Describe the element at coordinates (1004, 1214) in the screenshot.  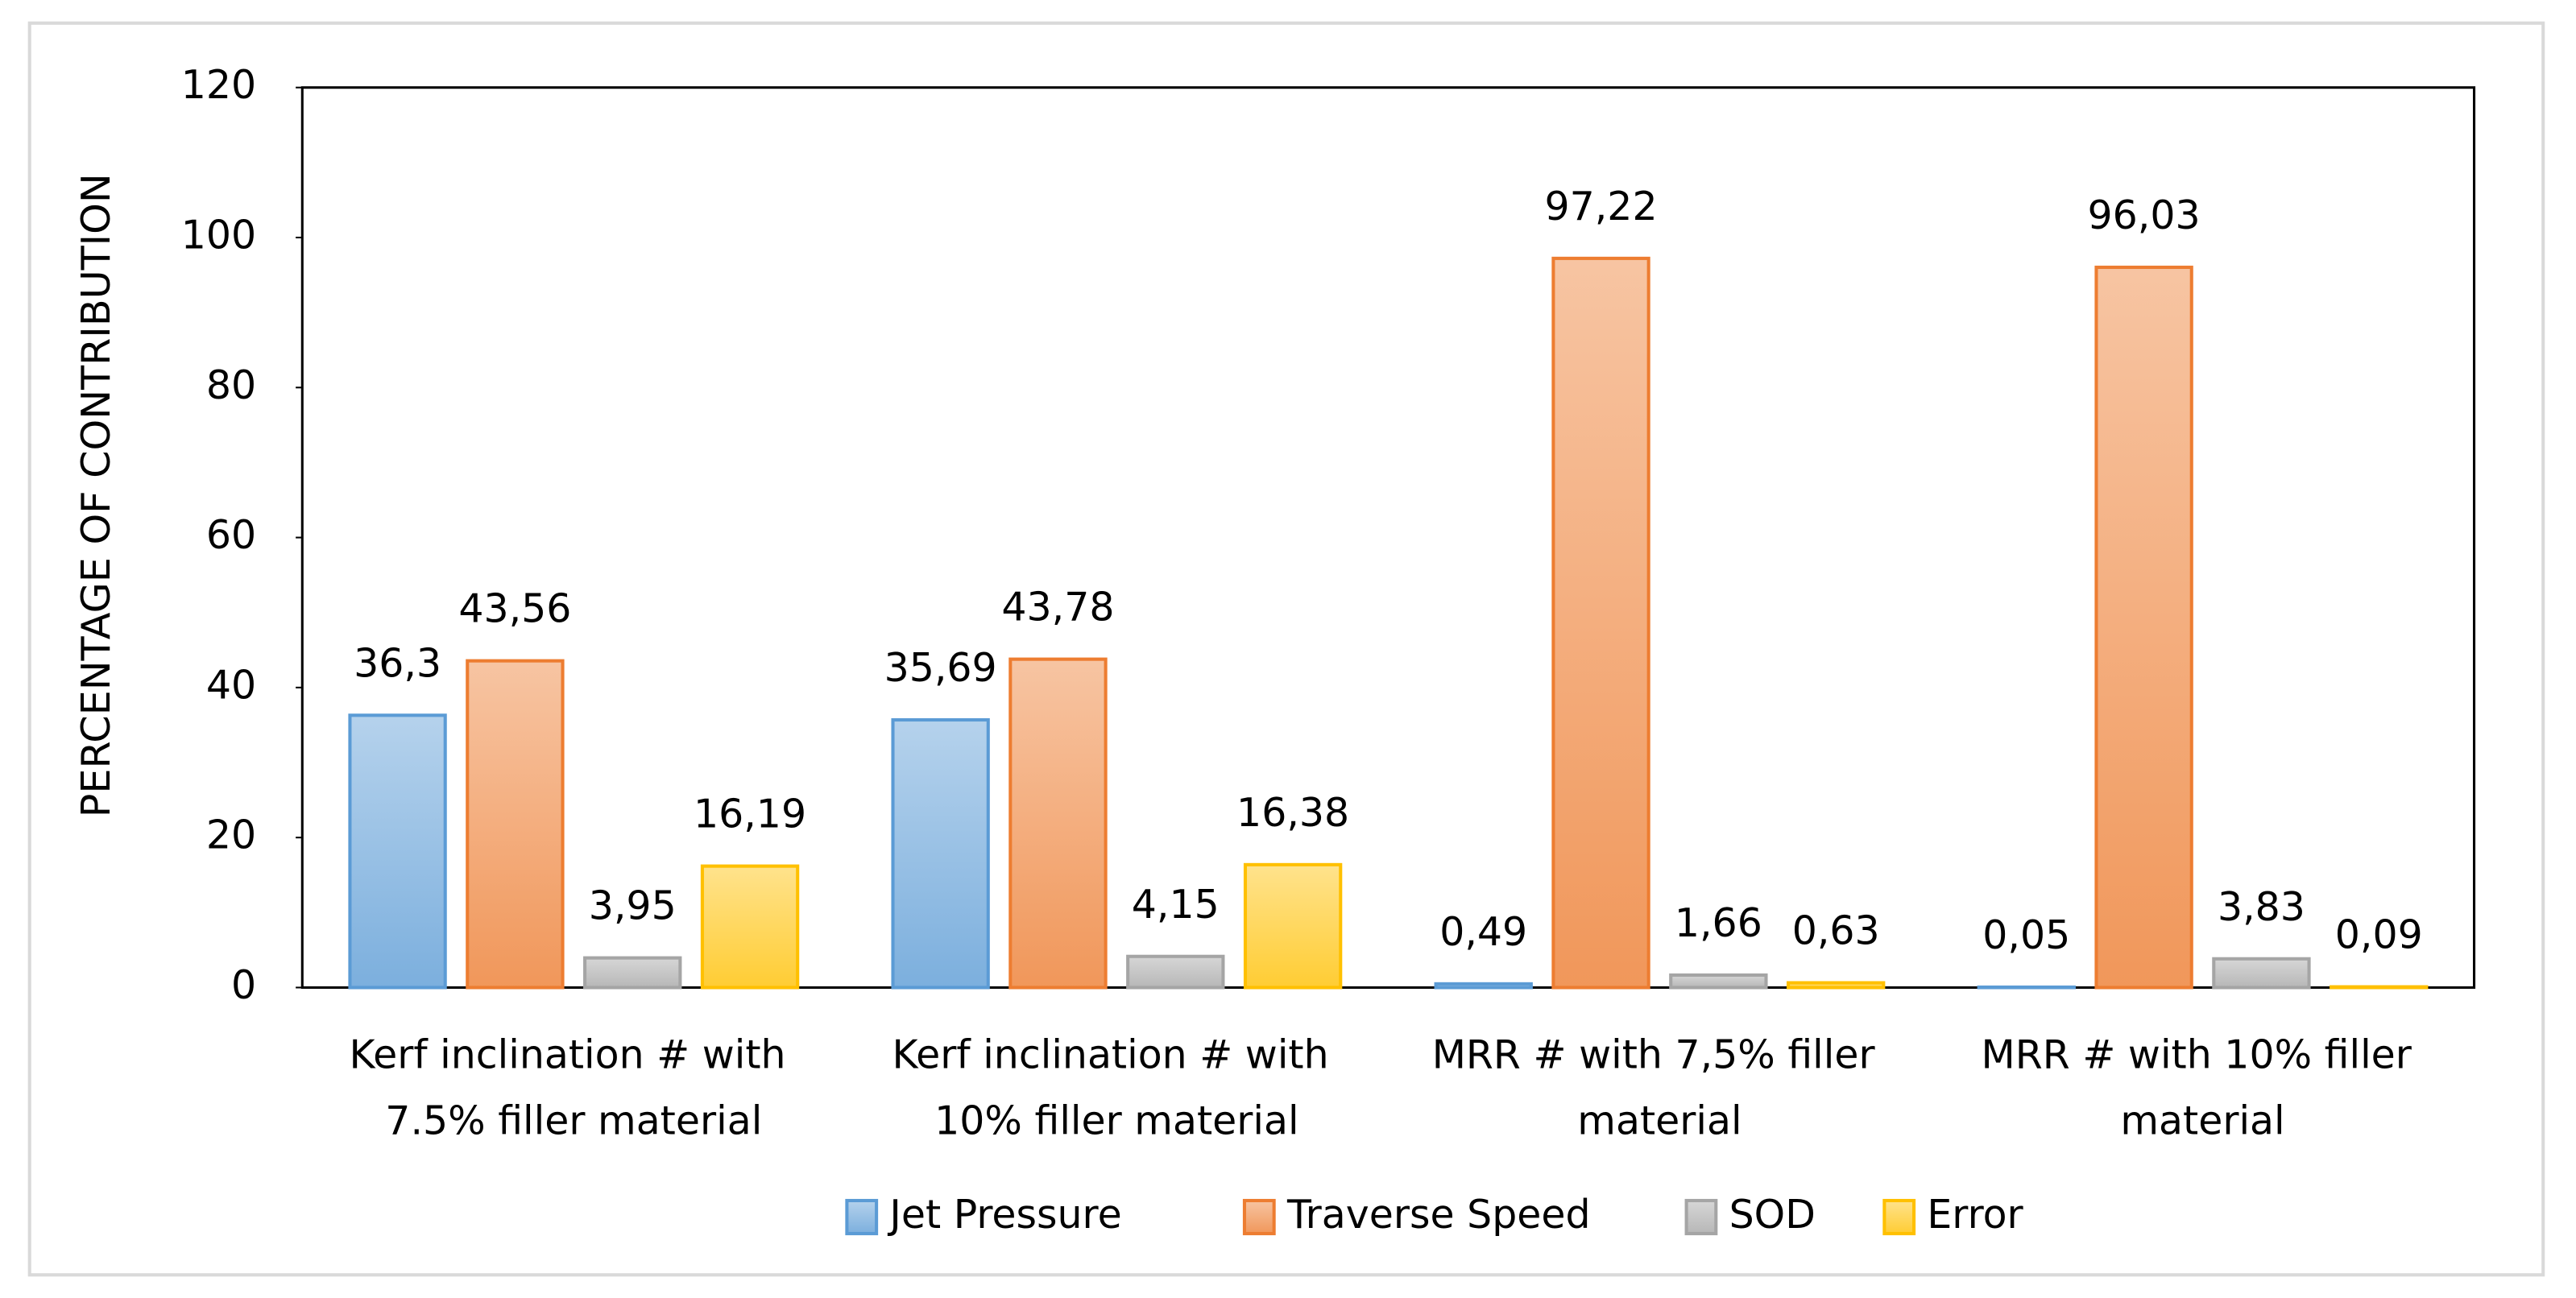
I see `legend-label: Jet Pressure` at that location.